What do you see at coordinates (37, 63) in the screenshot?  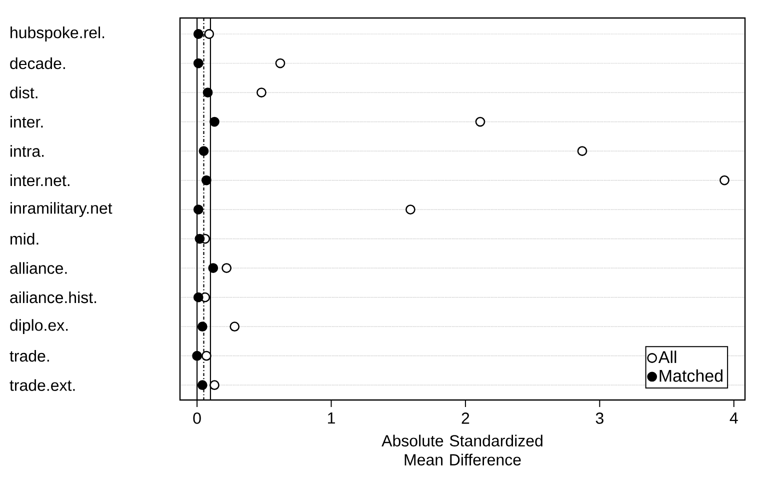 I see `y-tick-label: decade.` at bounding box center [37, 63].